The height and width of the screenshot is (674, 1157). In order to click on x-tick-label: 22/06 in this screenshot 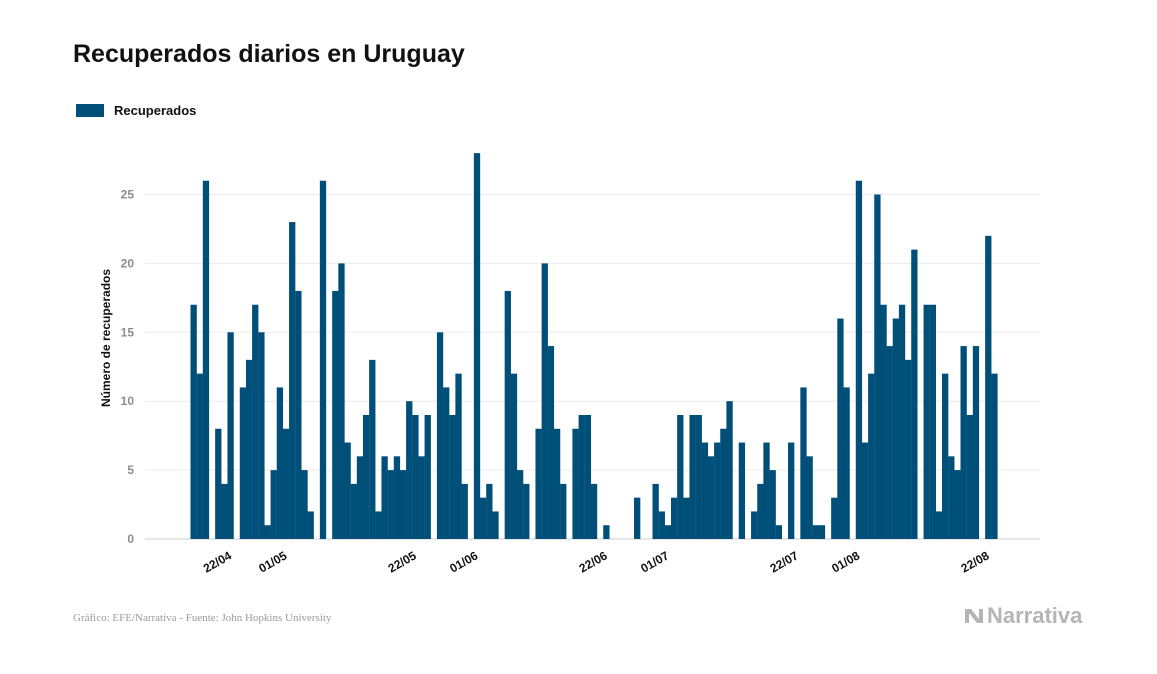, I will do `click(593, 561)`.